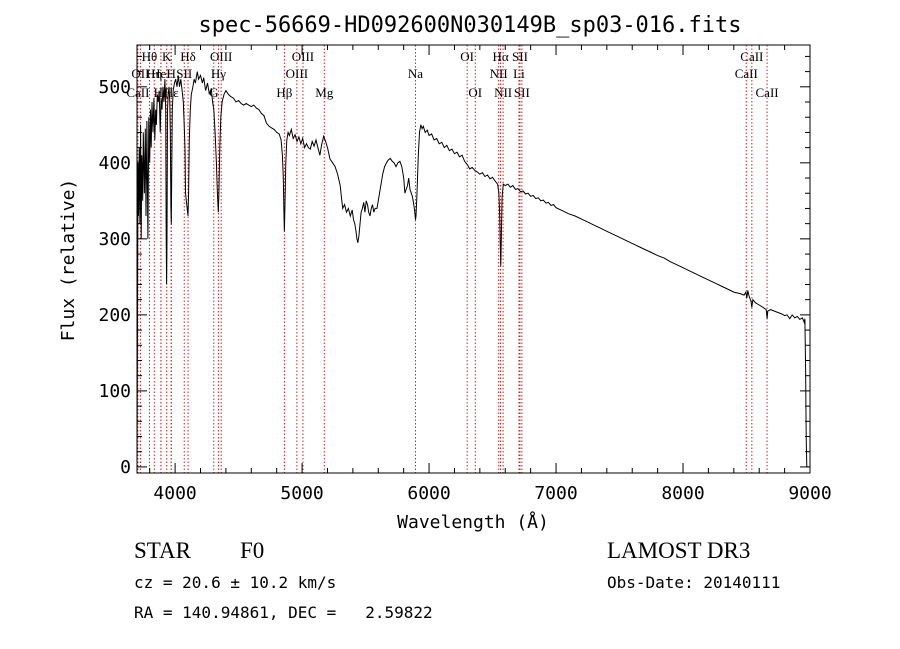  I want to click on line-marker-label: G, so click(213, 92).